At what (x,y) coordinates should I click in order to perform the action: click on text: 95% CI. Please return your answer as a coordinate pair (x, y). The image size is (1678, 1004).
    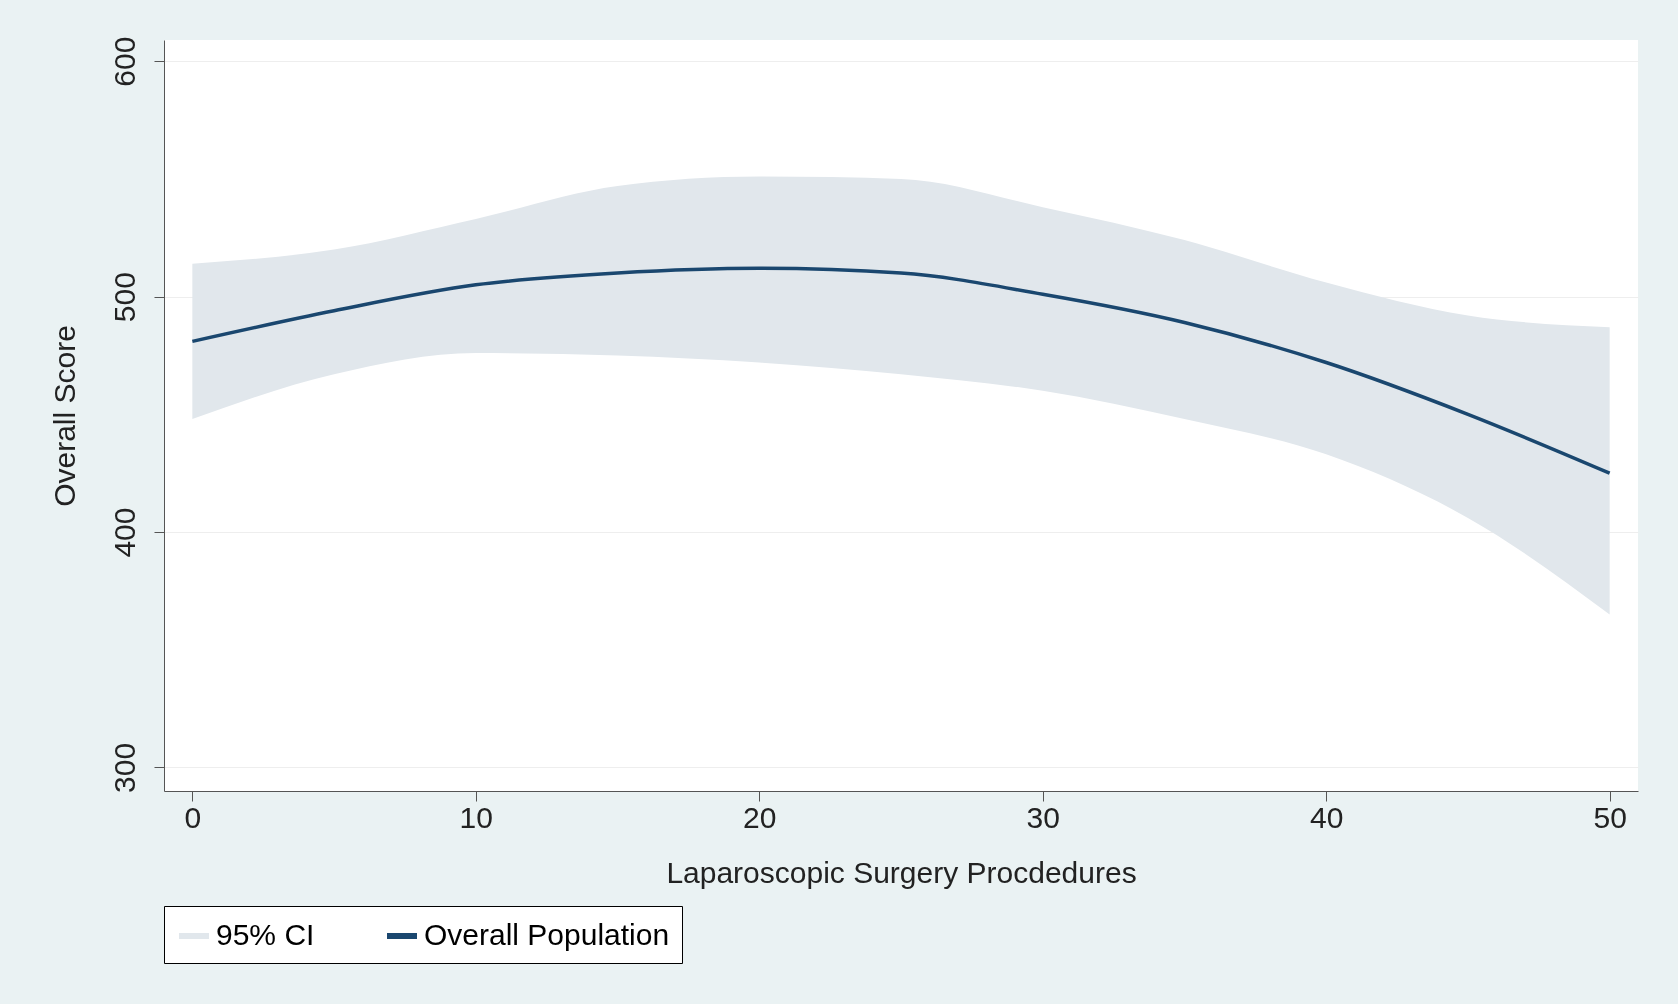
    Looking at the image, I should click on (265, 934).